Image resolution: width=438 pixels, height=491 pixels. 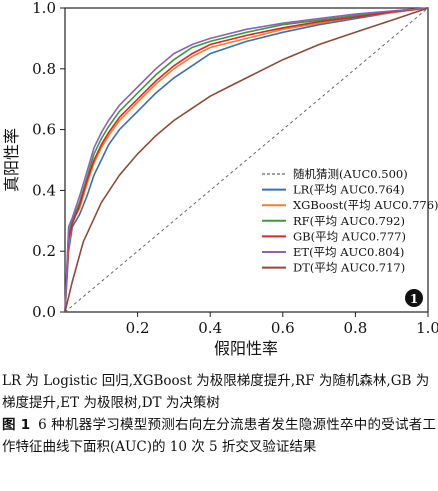 What do you see at coordinates (16, 425) in the screenshot?
I see `figure-label: 图 1` at bounding box center [16, 425].